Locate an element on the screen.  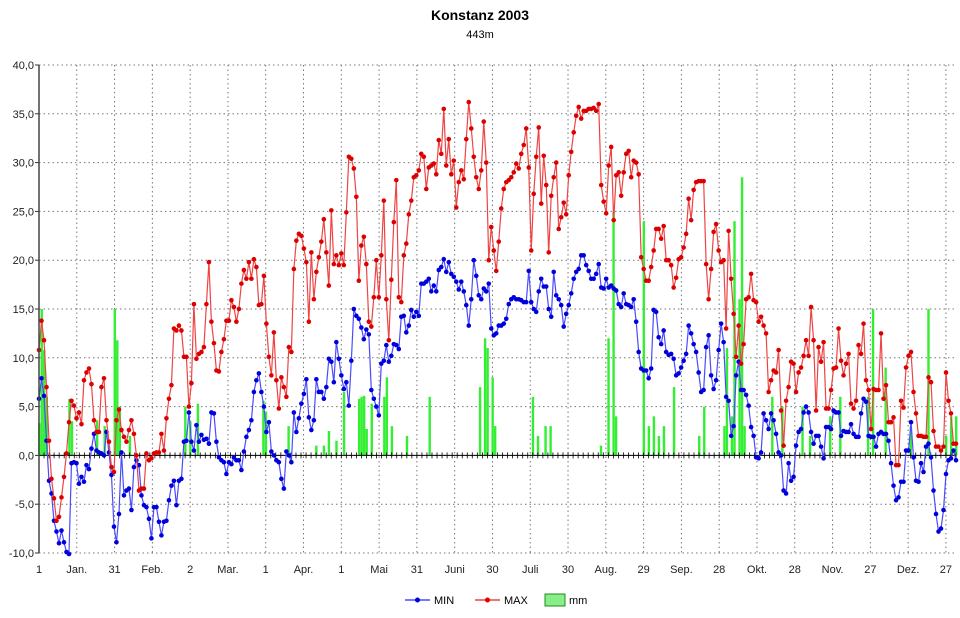
legend-item-min: MIN is located at coordinates (429, 601).